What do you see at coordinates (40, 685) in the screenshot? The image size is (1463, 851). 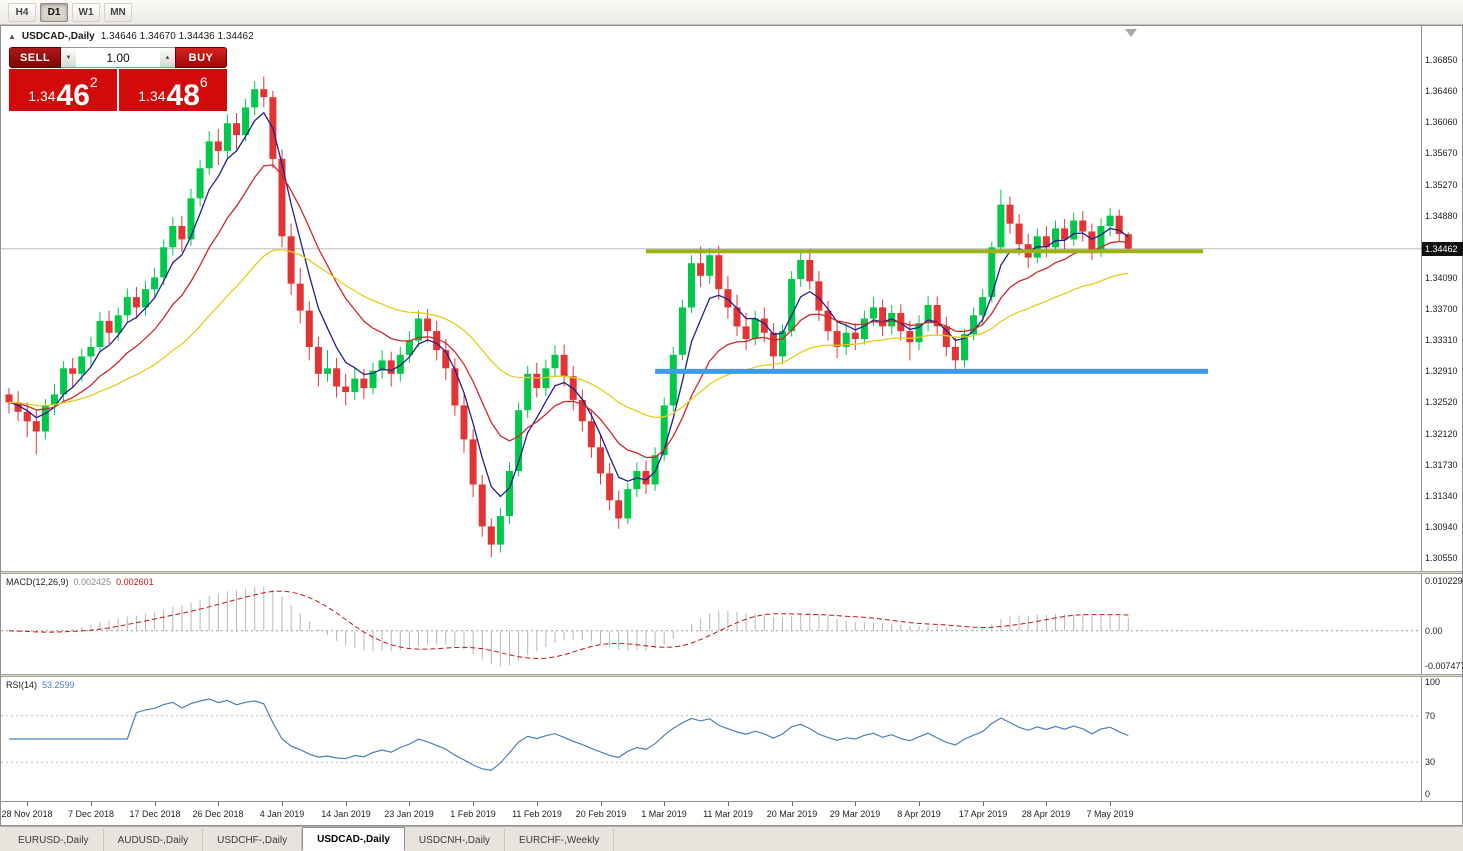 I see `rsi-label: RSI(14) 53.2599` at bounding box center [40, 685].